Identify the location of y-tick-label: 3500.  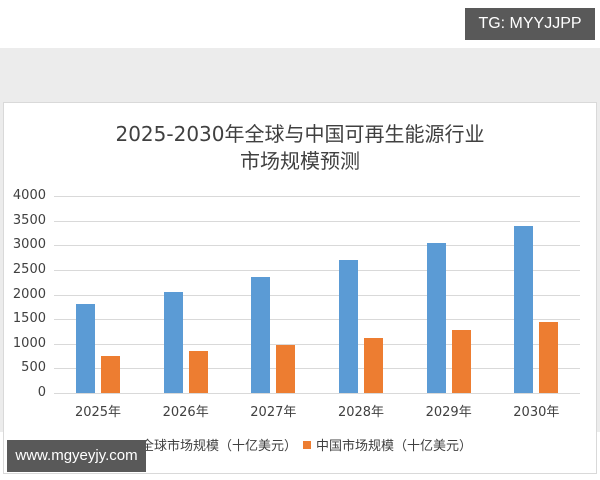
(29, 220).